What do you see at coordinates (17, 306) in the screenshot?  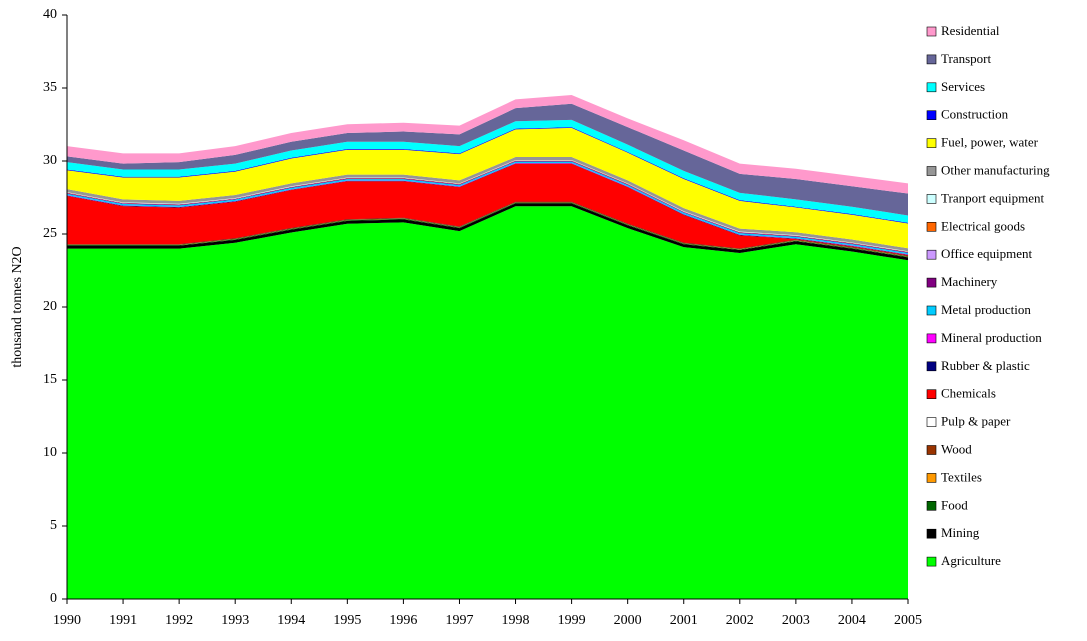 I see `y-axis-label: thousand tonnes N2O` at bounding box center [17, 306].